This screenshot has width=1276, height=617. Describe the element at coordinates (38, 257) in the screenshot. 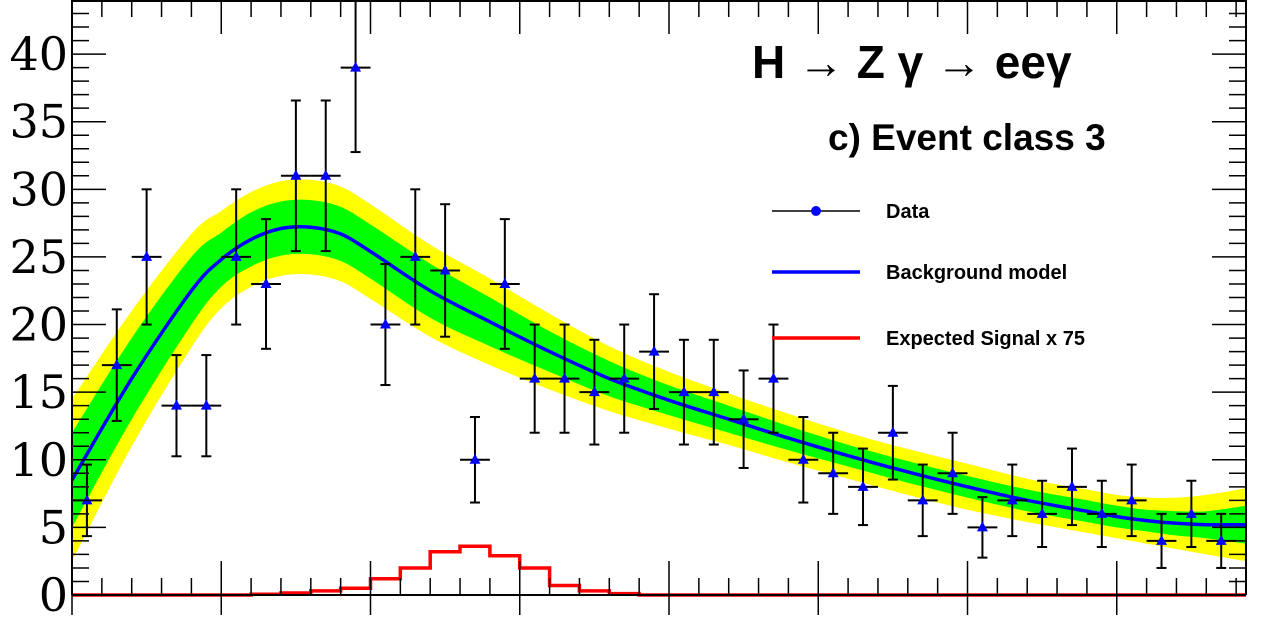

I see `y-tick-label: 25` at that location.